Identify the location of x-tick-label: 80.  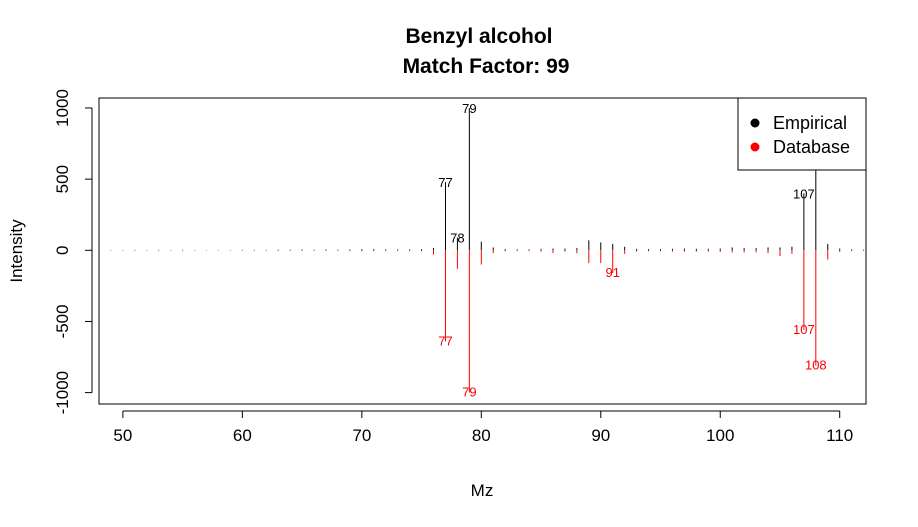
(481, 435).